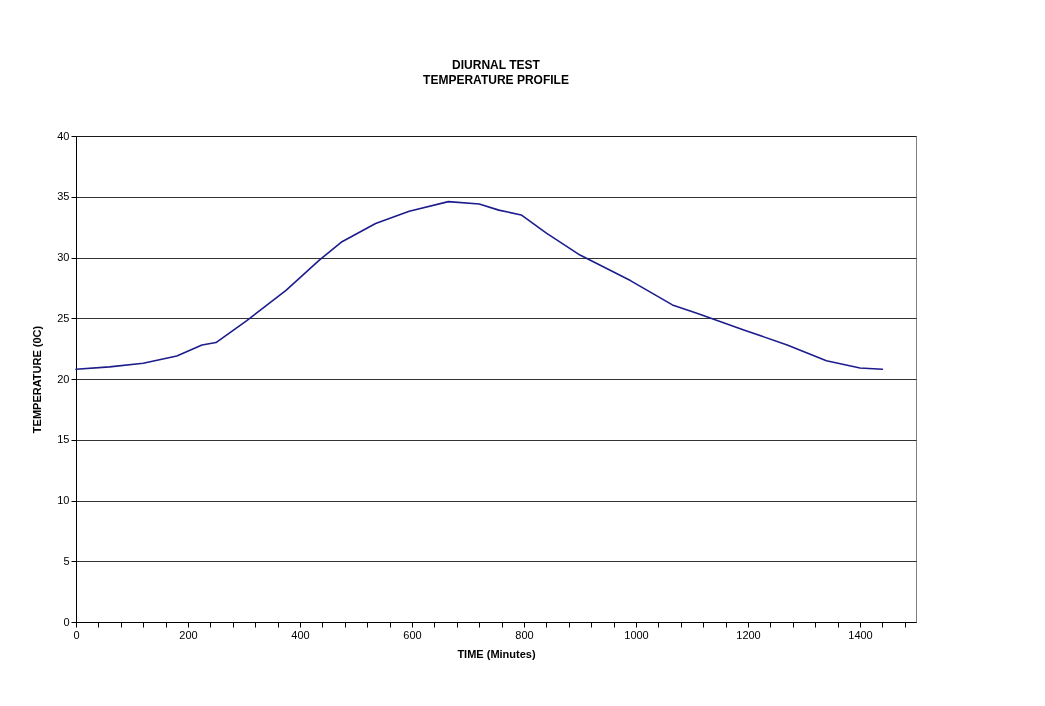  What do you see at coordinates (636, 634) in the screenshot?
I see `x-tick-label: 1000` at bounding box center [636, 634].